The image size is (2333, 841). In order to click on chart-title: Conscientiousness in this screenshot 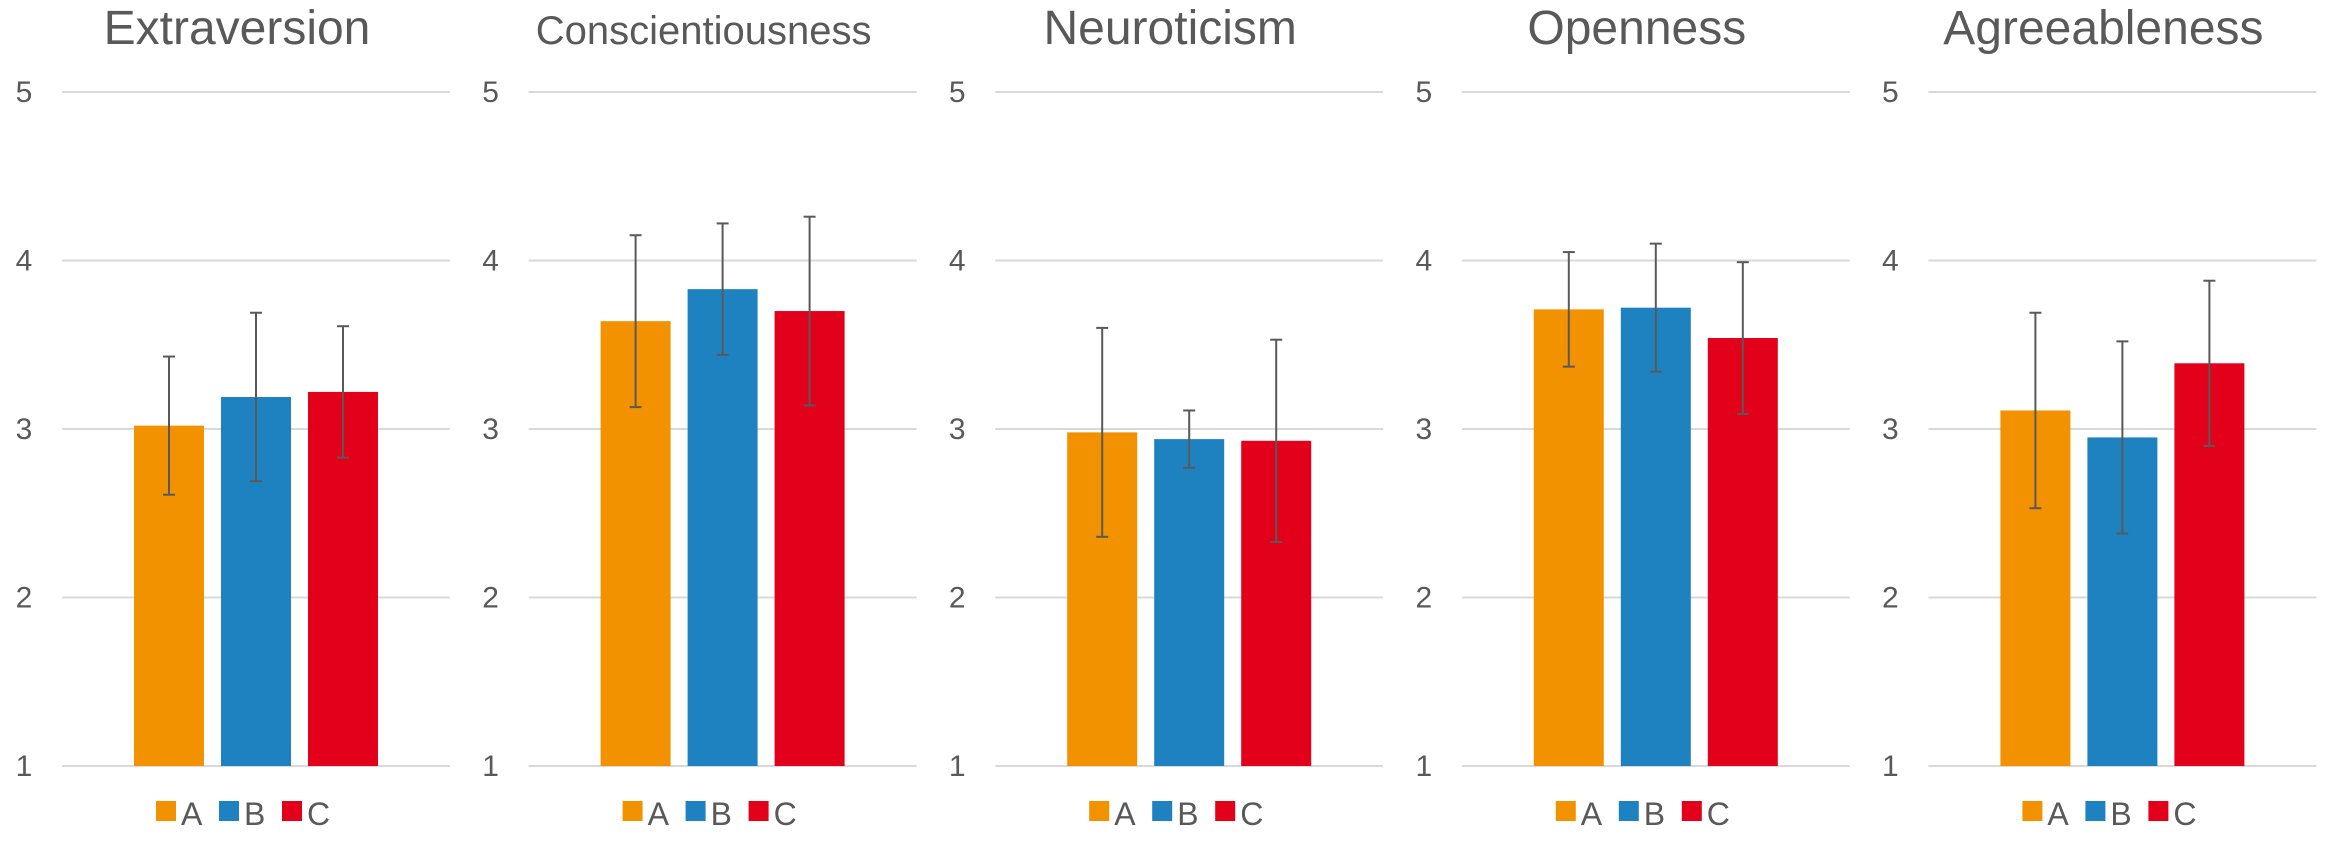, I will do `click(704, 31)`.